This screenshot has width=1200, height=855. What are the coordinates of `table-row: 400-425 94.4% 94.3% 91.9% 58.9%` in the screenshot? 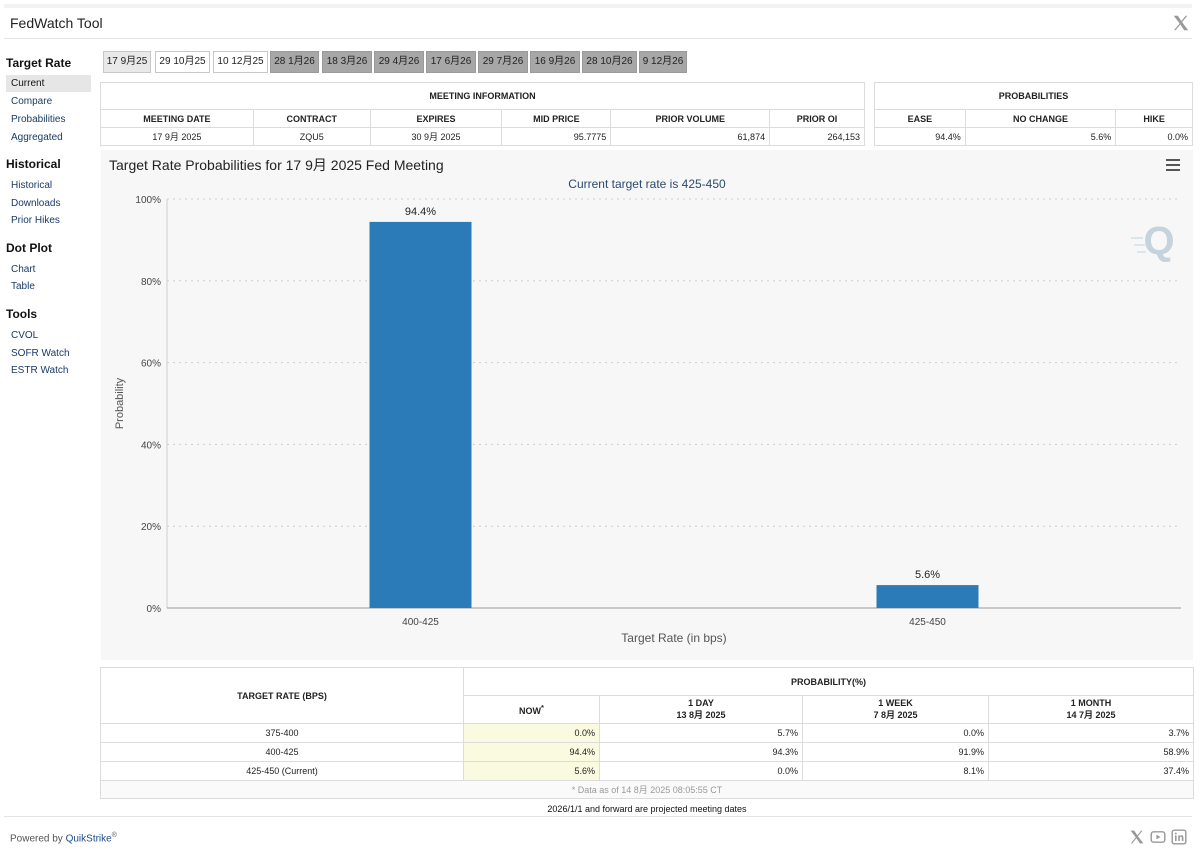 It's located at (647, 752).